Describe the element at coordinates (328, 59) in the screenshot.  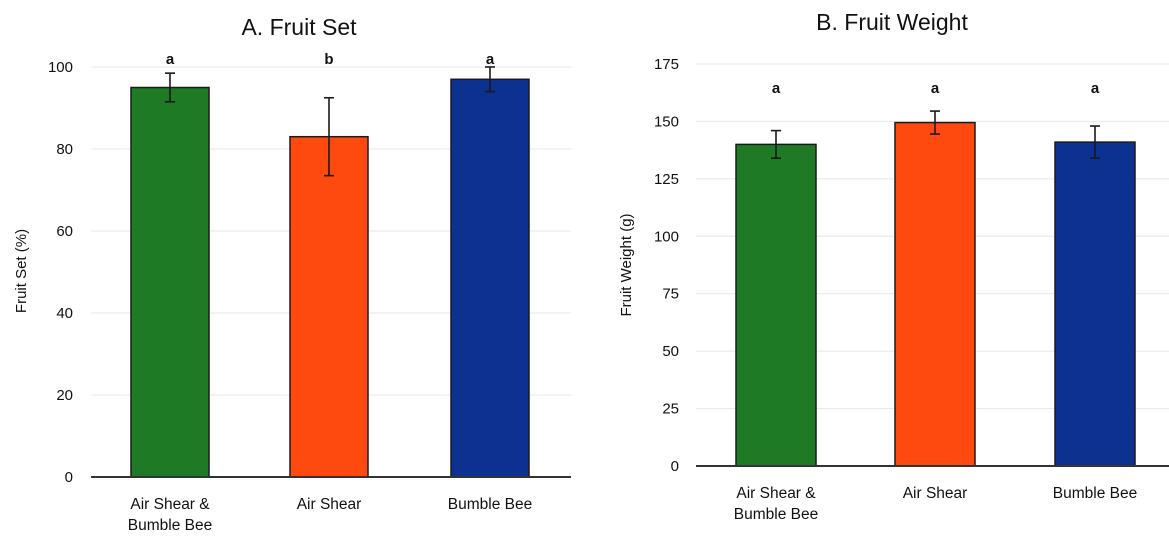
I see `significance-letter: b` at that location.